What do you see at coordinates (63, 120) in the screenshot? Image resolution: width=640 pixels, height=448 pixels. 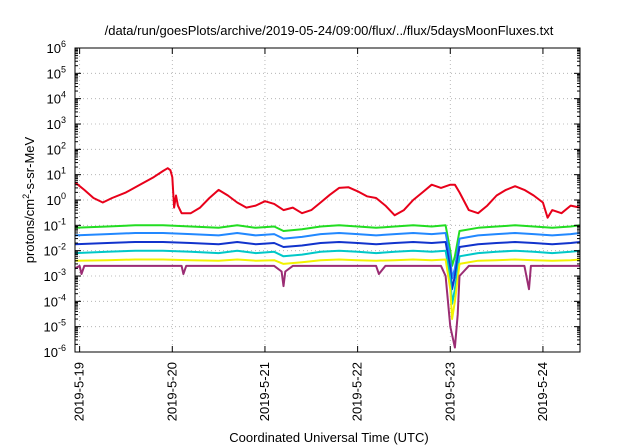 I see `y-tick-label-exponent: 3` at bounding box center [63, 120].